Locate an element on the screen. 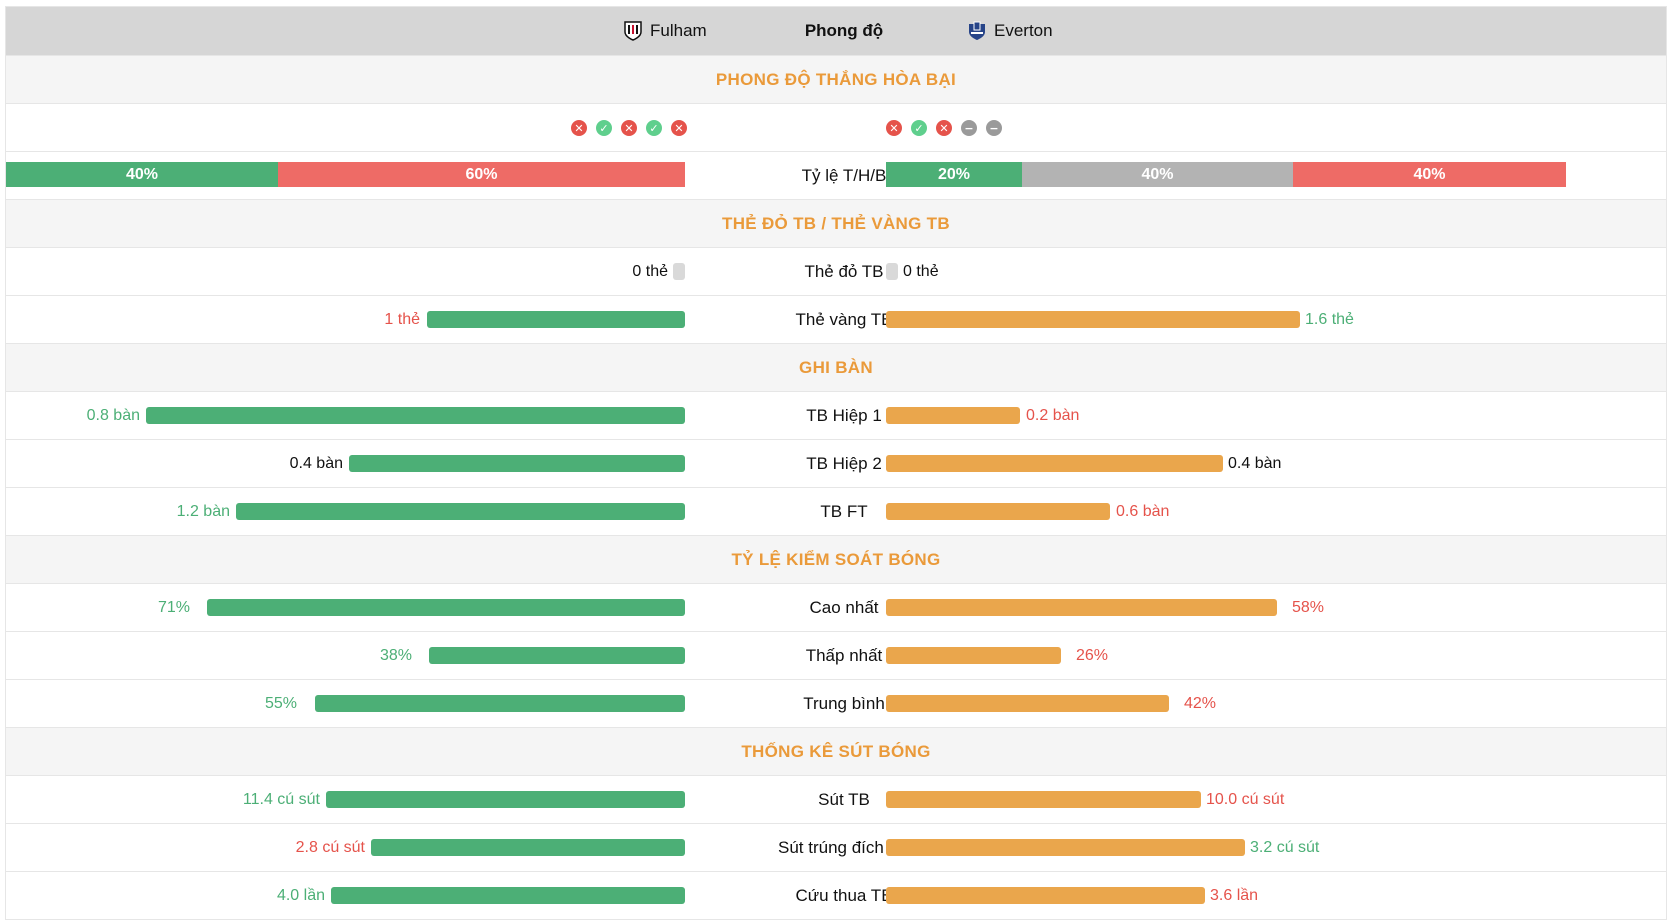 The image size is (1672, 924). home-value: 0 thẻ is located at coordinates (650, 271).